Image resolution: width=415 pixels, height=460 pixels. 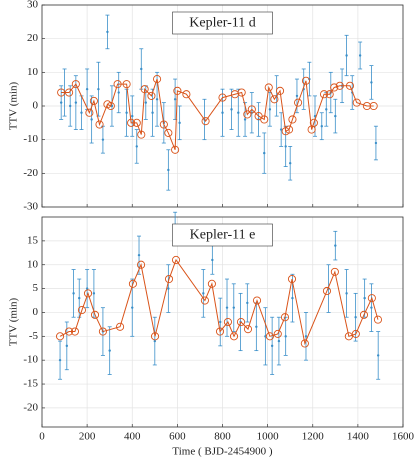 I want to click on x-axis-label: Time ( BJD-2454900 ), so click(x=222, y=452).